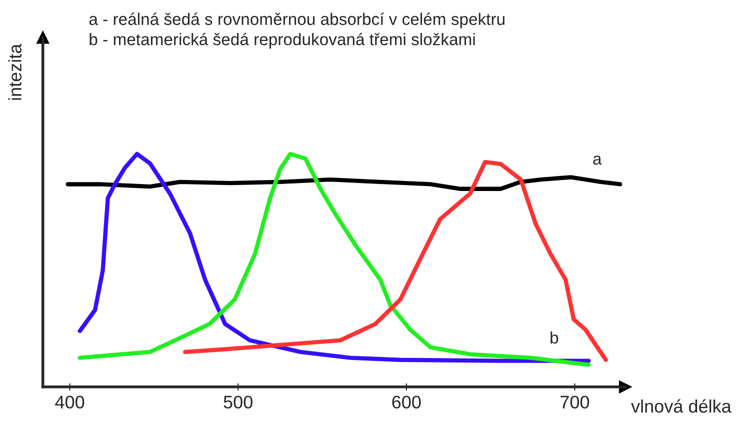  I want to click on text: a - reálná šedá s rovnoměrnou absorbcí v celém spektru, so click(296, 20).